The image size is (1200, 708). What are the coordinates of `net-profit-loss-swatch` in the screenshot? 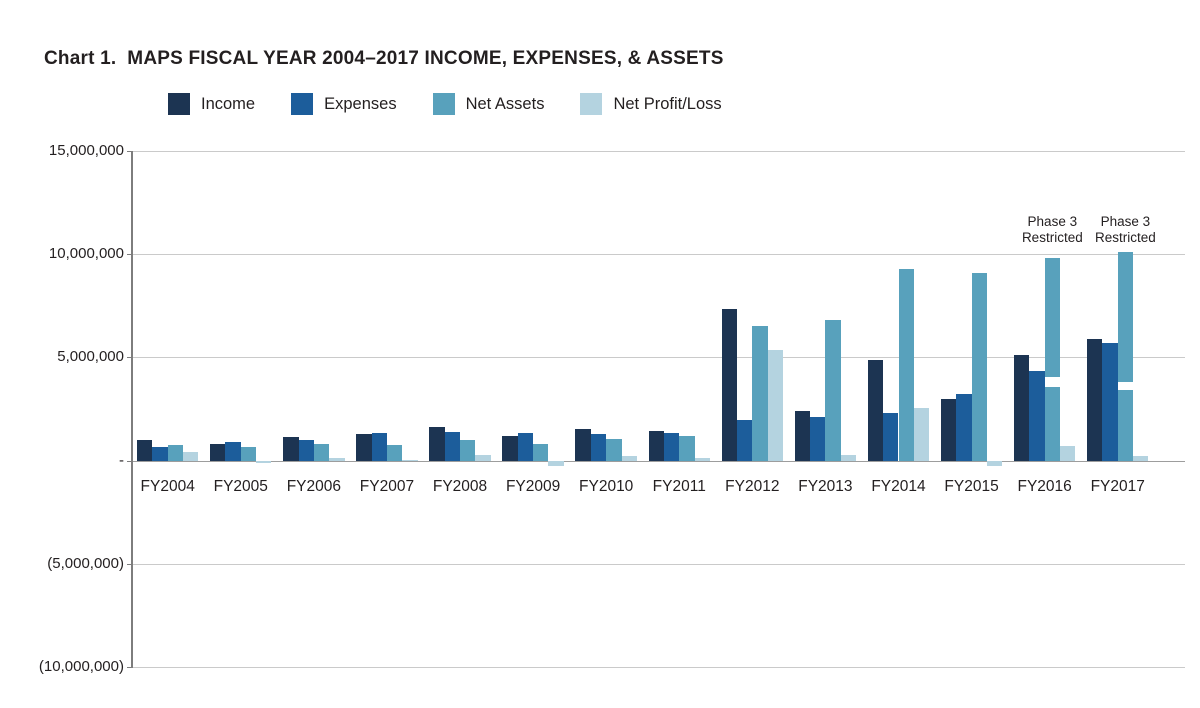 It's located at (591, 104).